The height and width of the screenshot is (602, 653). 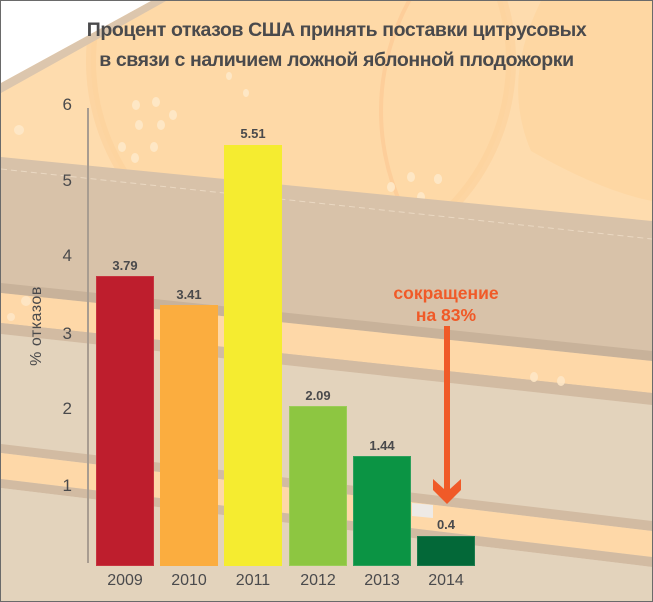 I want to click on bar-2014, so click(x=446, y=551).